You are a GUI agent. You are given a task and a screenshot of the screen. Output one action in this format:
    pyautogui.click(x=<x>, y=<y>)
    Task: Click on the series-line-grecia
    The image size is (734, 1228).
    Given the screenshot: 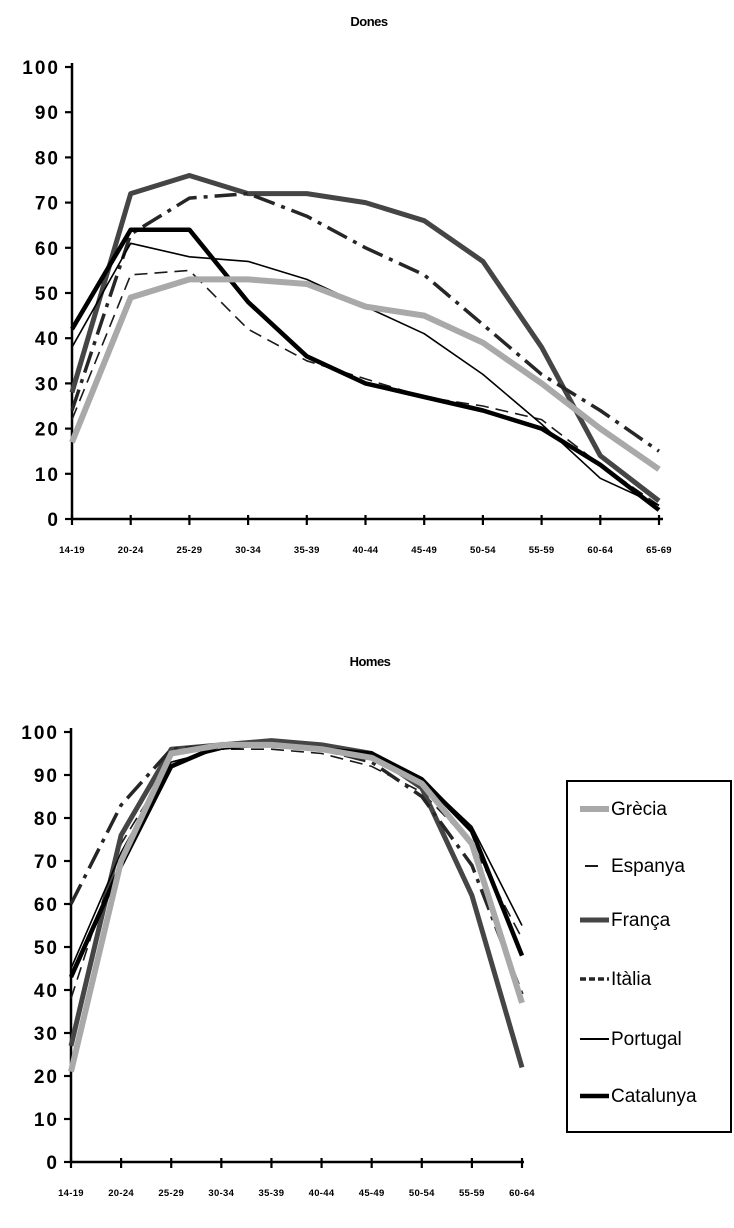 What is the action you would take?
    pyautogui.click(x=365, y=374)
    